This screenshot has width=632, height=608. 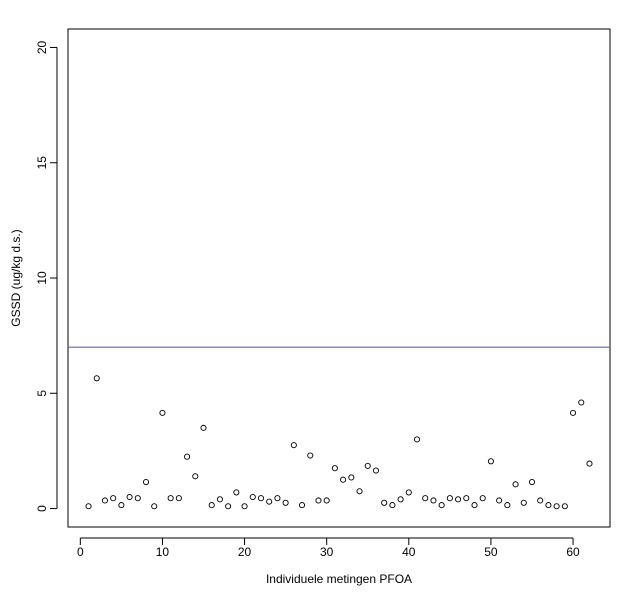 I want to click on x-tick-label: 60, so click(x=573, y=552).